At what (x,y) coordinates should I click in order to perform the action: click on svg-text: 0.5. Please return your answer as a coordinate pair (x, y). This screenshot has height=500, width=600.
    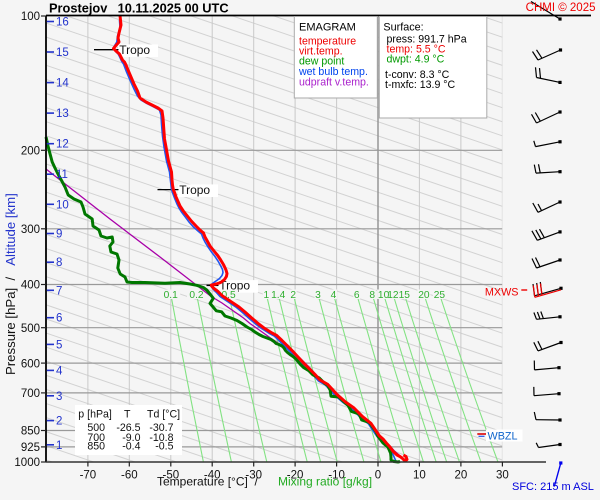
    Looking at the image, I should click on (229, 295).